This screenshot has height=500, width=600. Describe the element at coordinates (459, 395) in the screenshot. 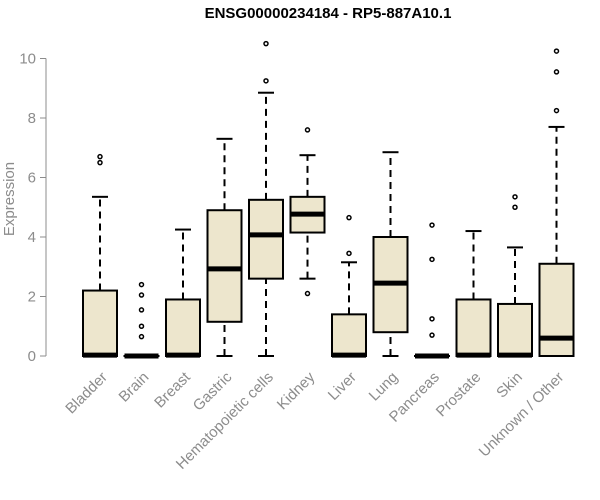

I see `category-label: Prostate` at that location.